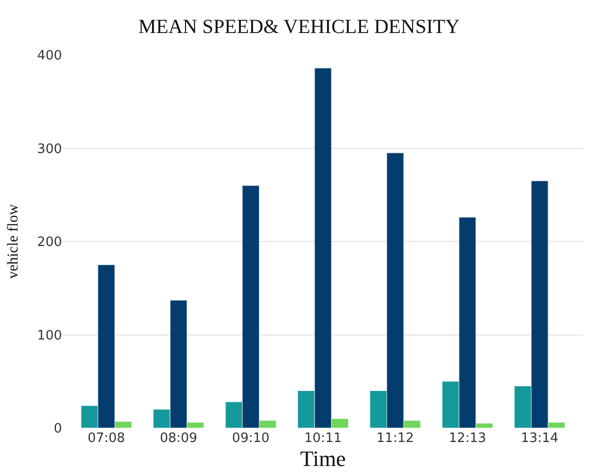  I want to click on y-tick-label: 300, so click(49, 149).